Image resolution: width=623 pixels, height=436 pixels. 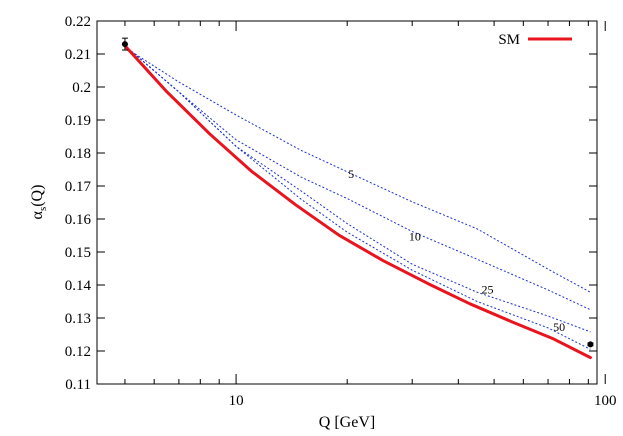 What do you see at coordinates (78, 22) in the screenshot?
I see `y-tick-label: 0.22` at bounding box center [78, 22].